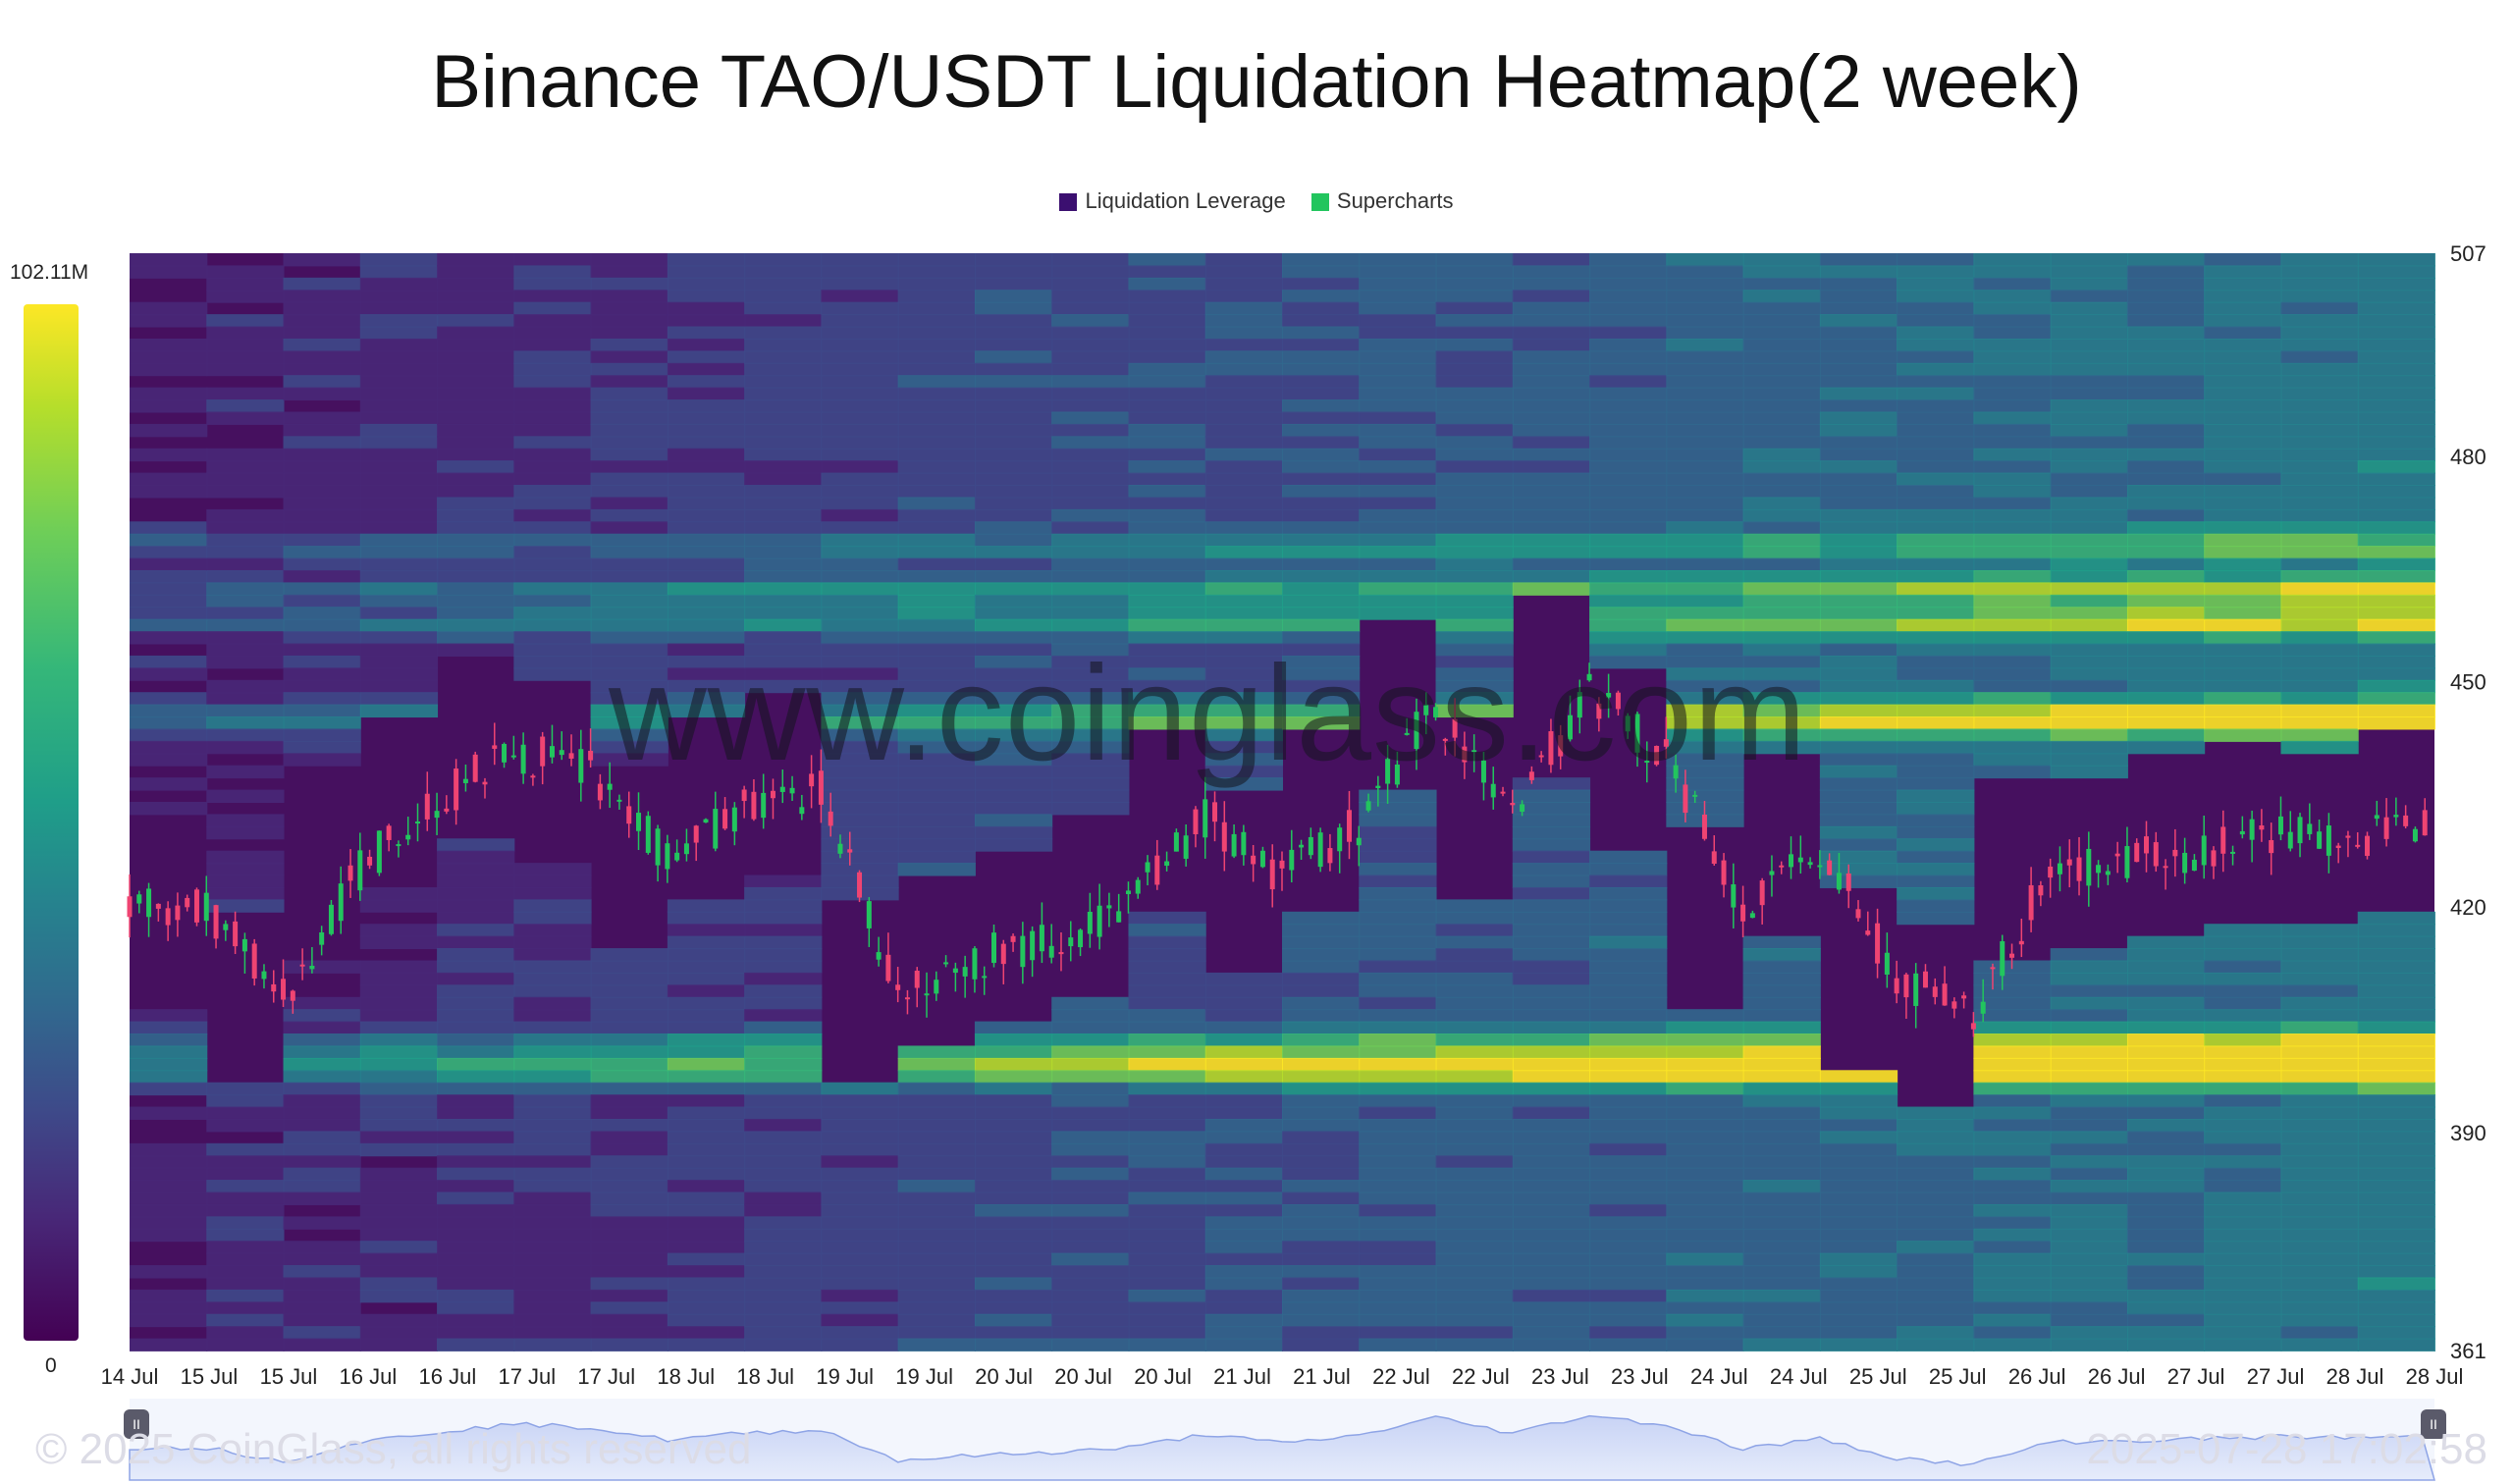 The height and width of the screenshot is (1484, 2513). Describe the element at coordinates (2468, 681) in the screenshot. I see `y-tick-label: 450` at that location.